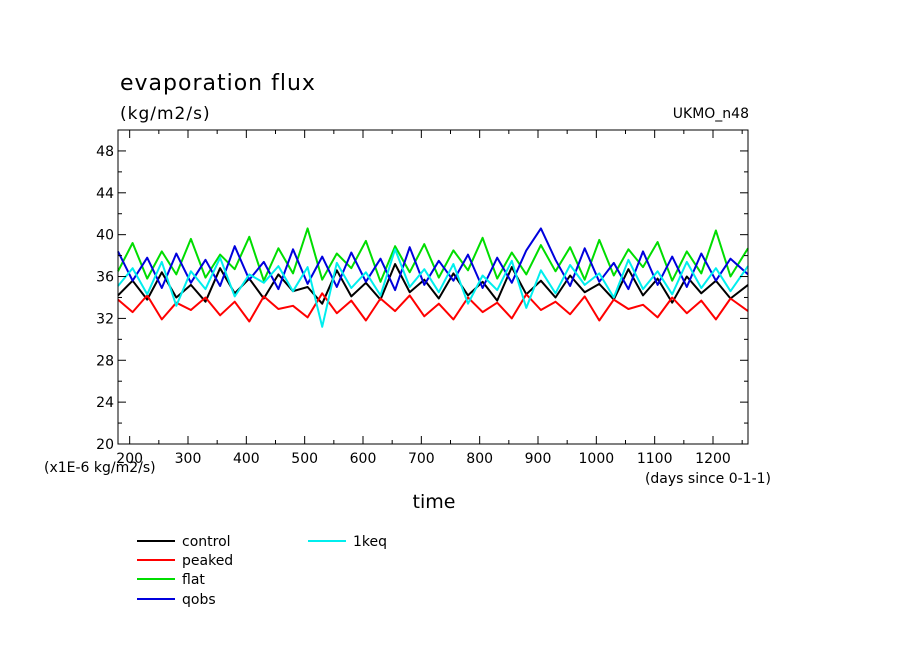 This screenshot has height=654, width=904. Describe the element at coordinates (433, 255) in the screenshot. I see `series-line-flat` at that location.